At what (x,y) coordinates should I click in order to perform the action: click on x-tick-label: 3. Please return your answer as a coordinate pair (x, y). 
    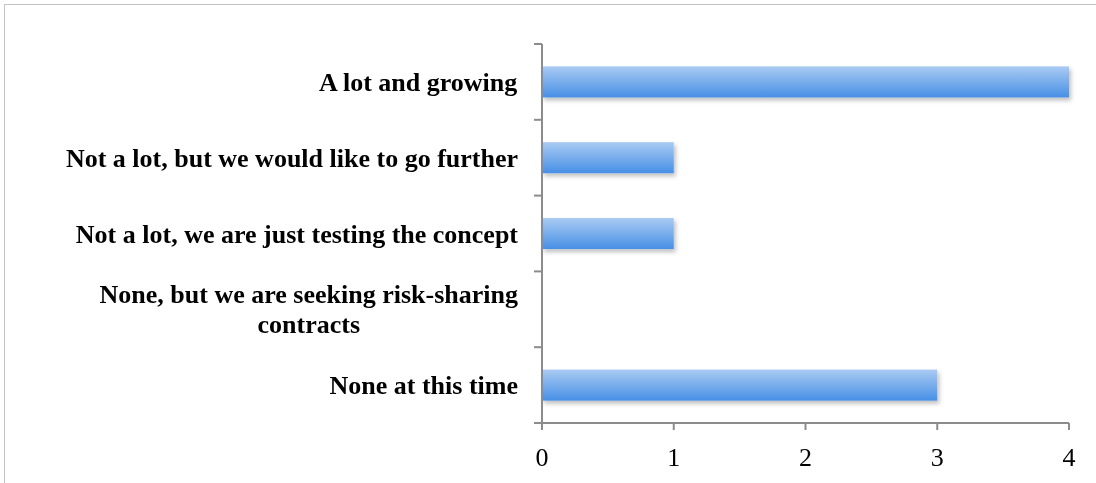
    Looking at the image, I should click on (937, 457).